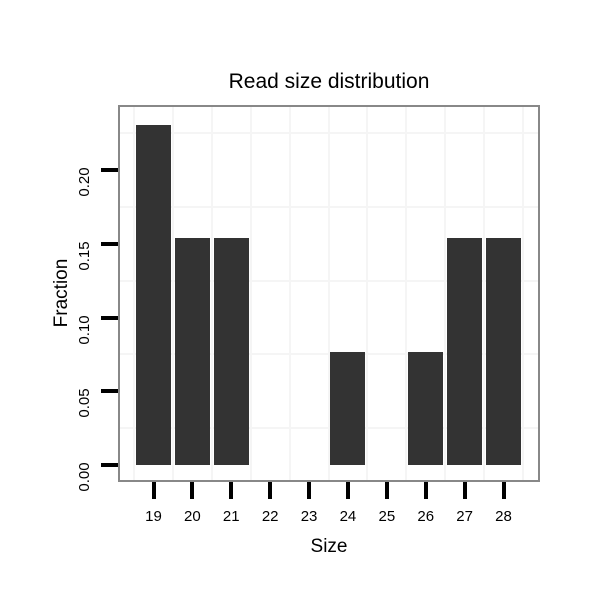  I want to click on chart-title: Read size distribution, so click(329, 81).